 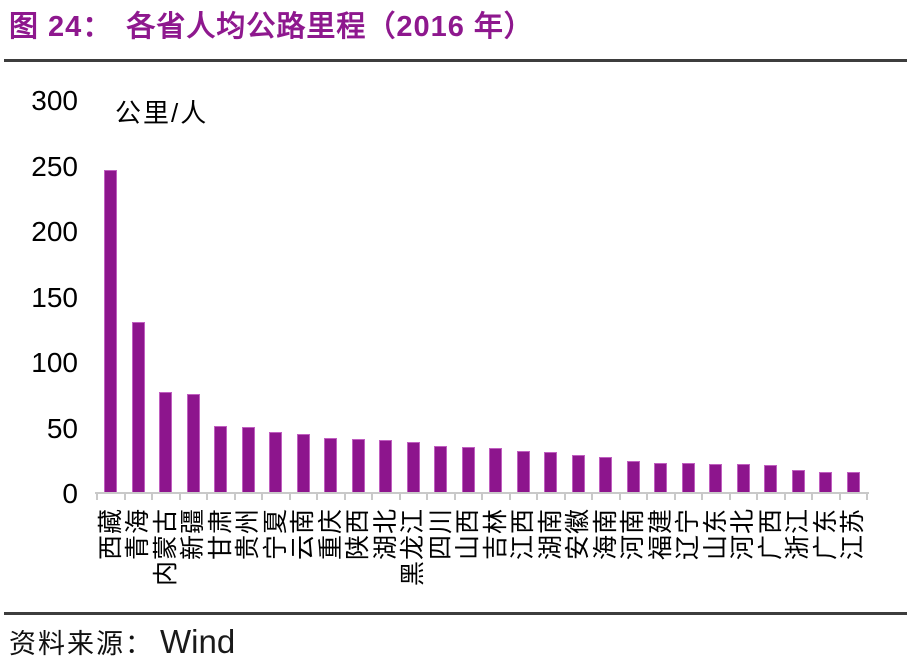 I want to click on figure-title: 图 24： 各省人均公路里程（2016 年）, so click(x=271, y=27).